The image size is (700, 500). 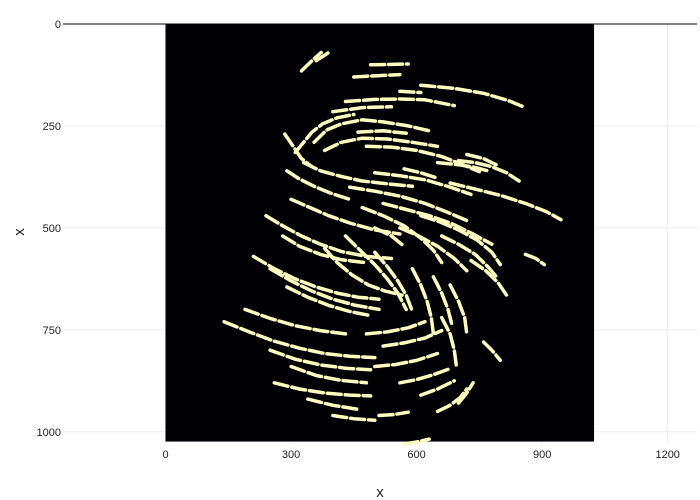 What do you see at coordinates (52, 229) in the screenshot?
I see `y-tick-label-2: 500` at bounding box center [52, 229].